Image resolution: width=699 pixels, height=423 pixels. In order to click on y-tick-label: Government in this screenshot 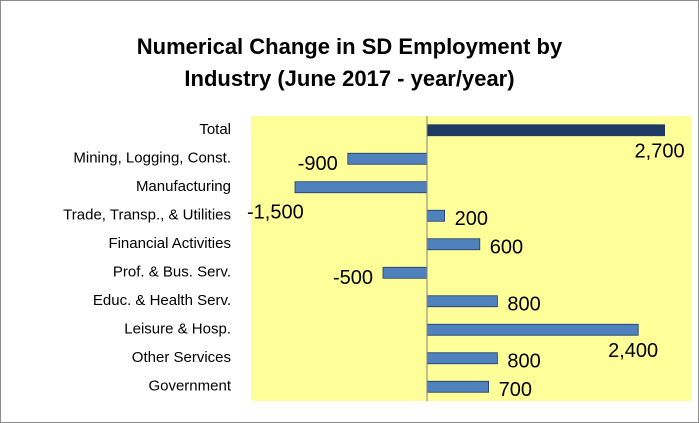, I will do `click(189, 386)`.